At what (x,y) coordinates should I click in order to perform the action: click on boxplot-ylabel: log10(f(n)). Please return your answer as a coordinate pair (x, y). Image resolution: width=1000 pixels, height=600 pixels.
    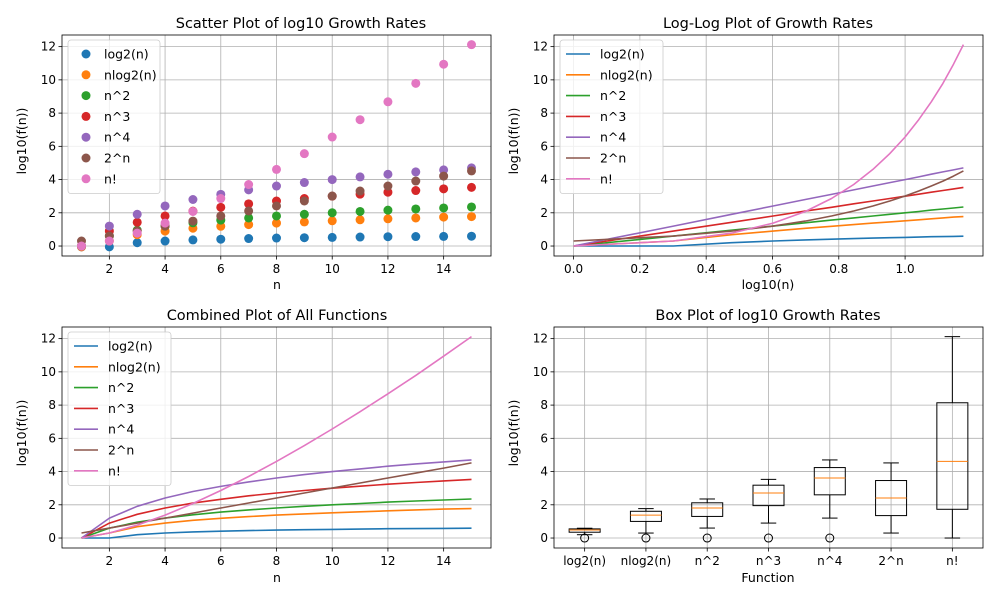
    Looking at the image, I should click on (513, 433).